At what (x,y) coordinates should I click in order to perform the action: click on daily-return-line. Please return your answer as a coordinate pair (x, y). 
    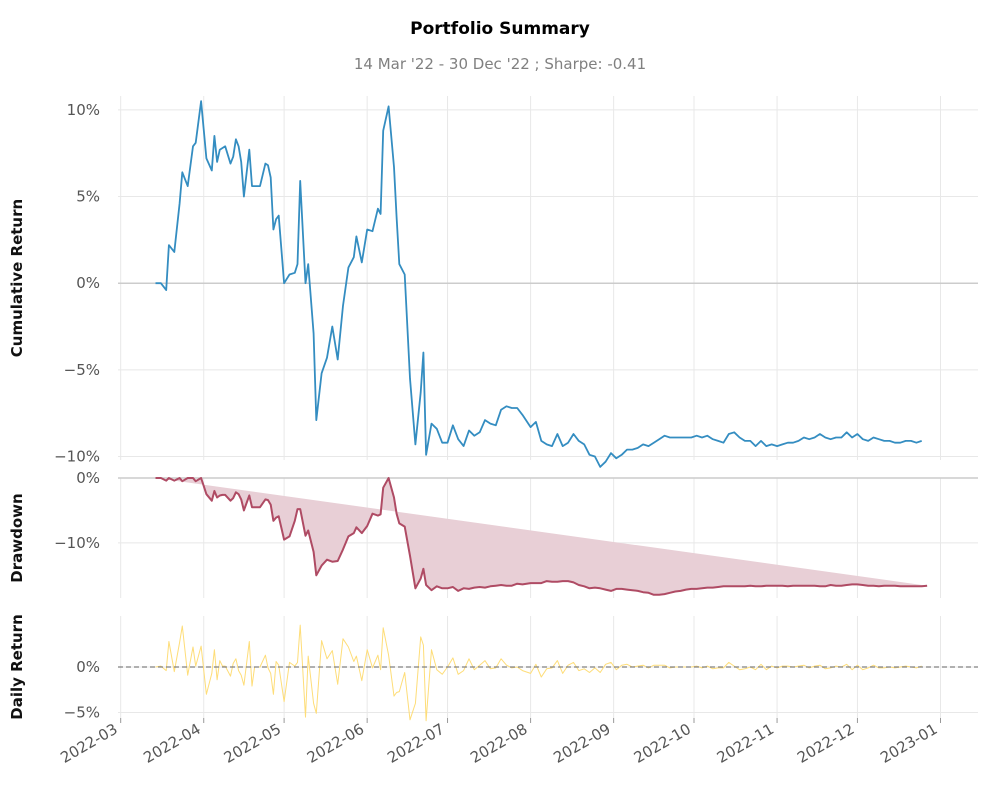
    Looking at the image, I should click on (538, 673).